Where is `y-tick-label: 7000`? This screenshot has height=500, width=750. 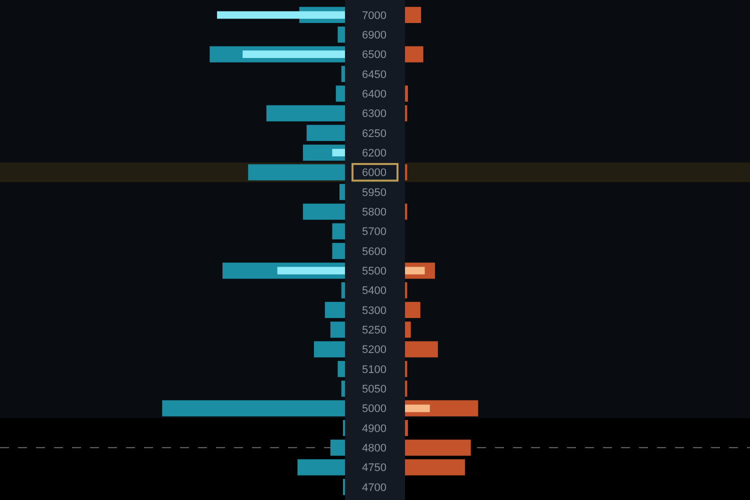 y-tick-label: 7000 is located at coordinates (374, 16).